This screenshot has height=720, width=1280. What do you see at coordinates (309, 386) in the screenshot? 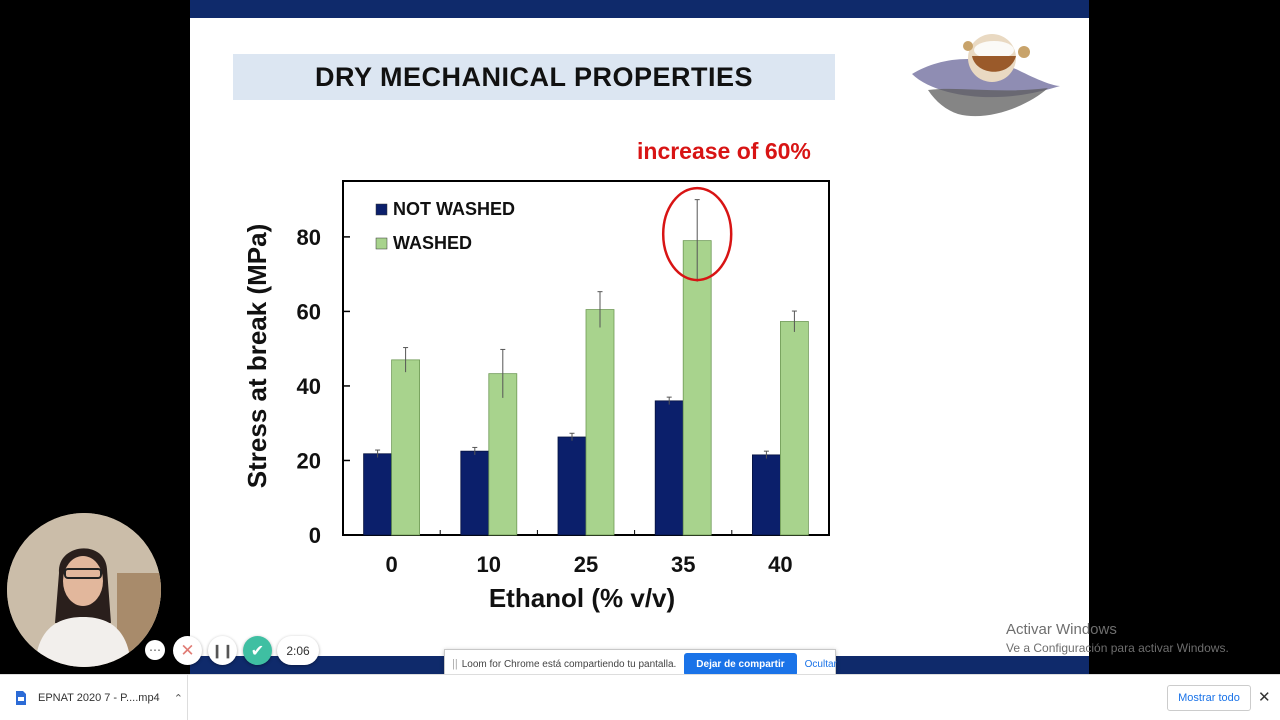
I see `y-tick-label: 40` at bounding box center [309, 386].